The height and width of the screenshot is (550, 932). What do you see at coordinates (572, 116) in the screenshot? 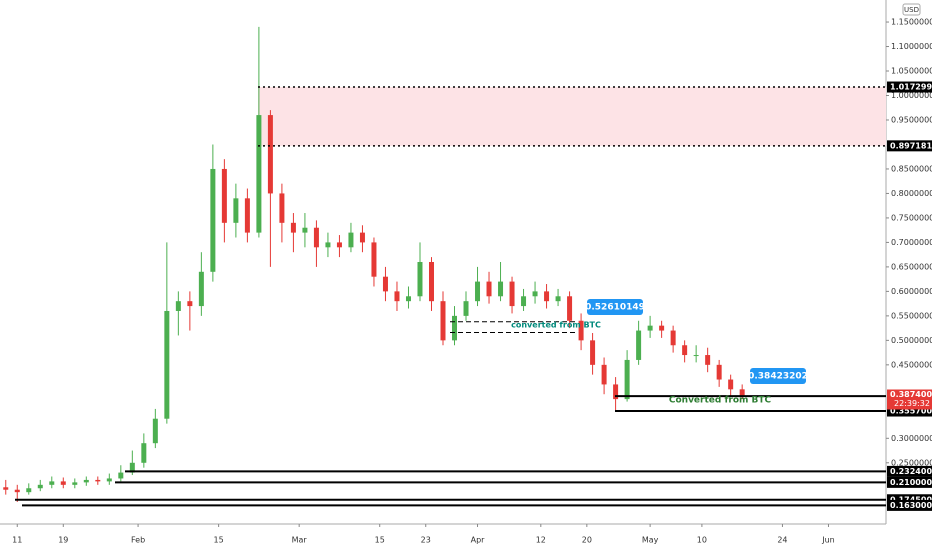
I see `supply-zone` at bounding box center [572, 116].